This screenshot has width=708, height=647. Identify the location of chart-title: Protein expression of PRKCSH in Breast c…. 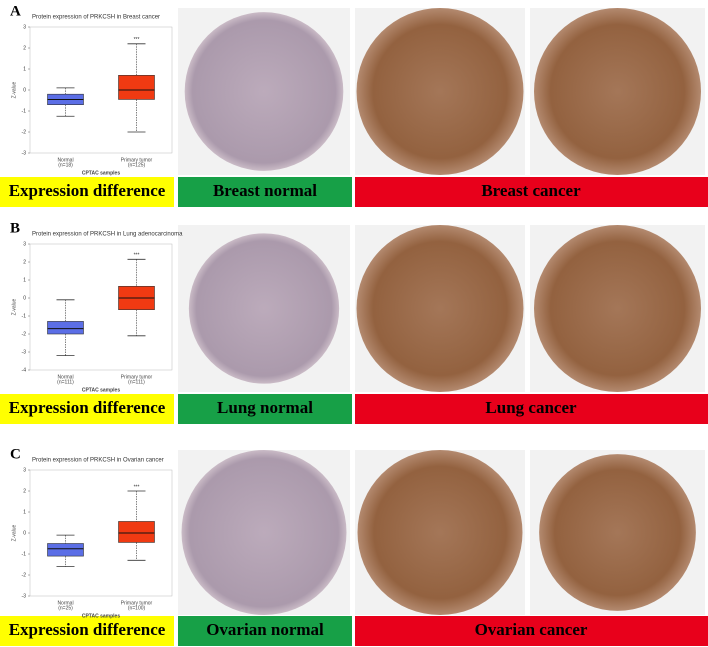
(96, 18).